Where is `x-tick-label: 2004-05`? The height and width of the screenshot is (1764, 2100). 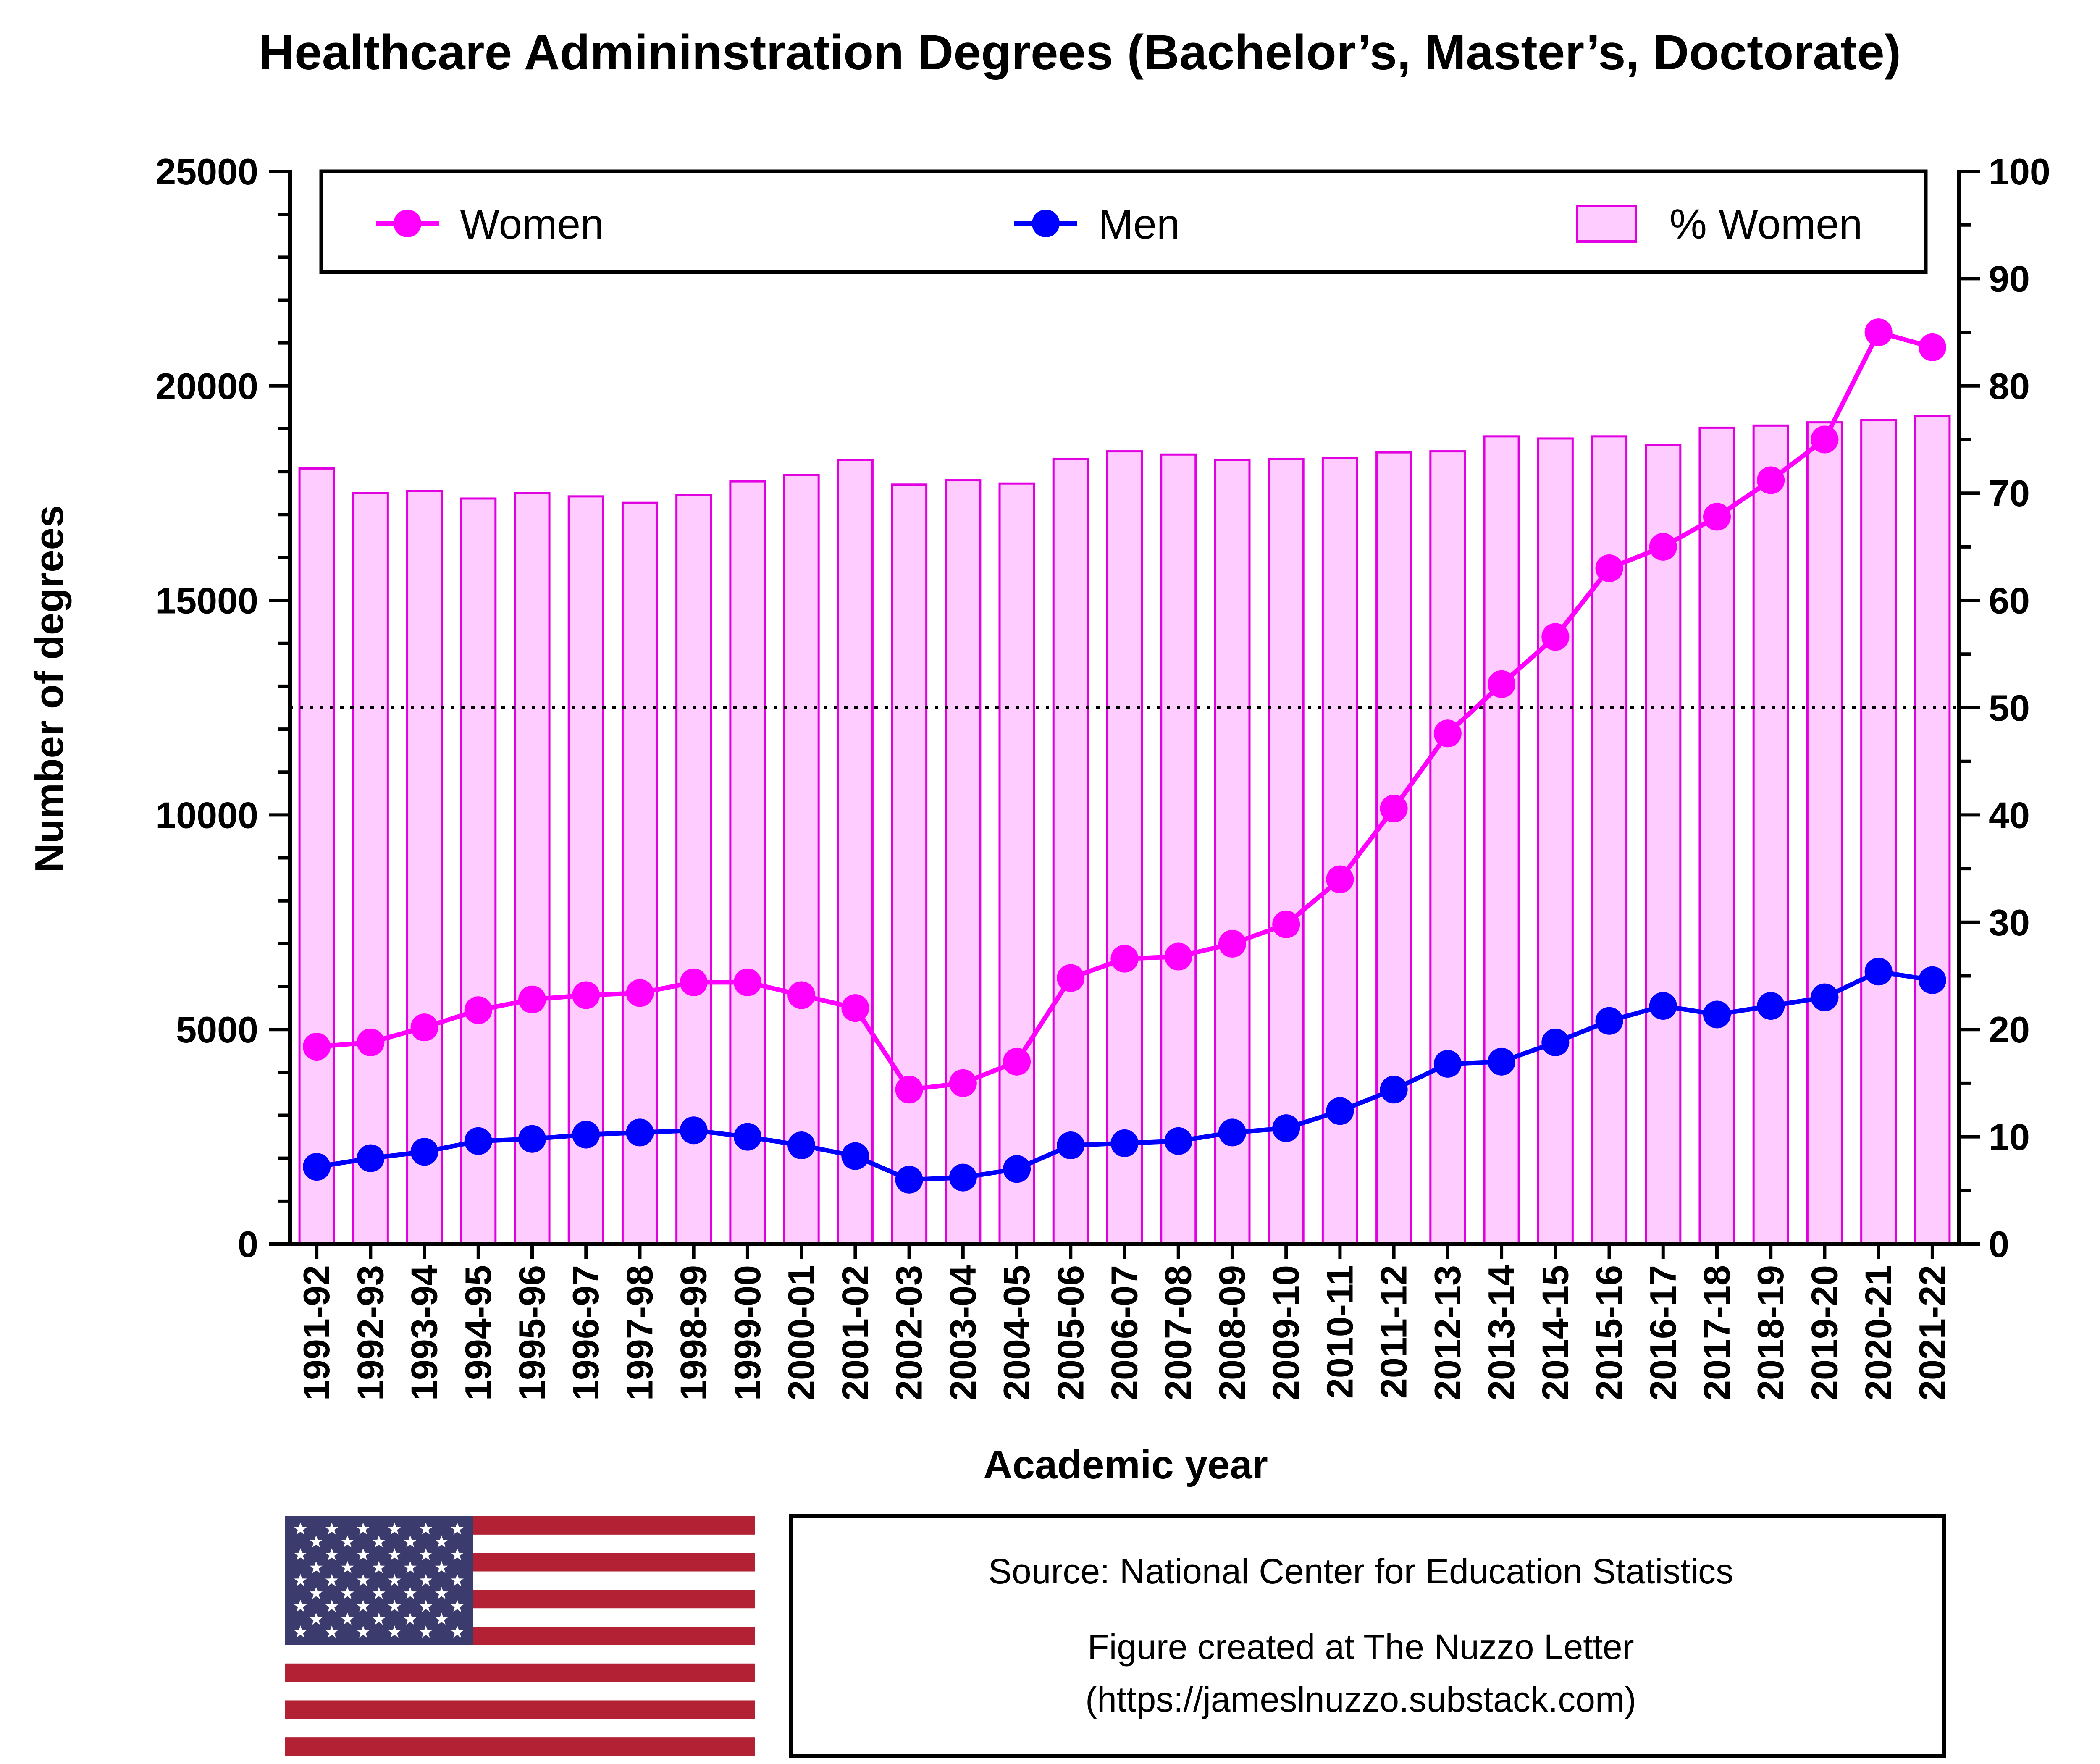 x-tick-label: 2004-05 is located at coordinates (1016, 1333).